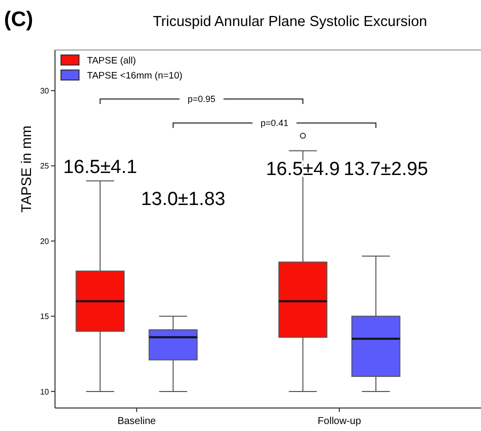 The image size is (481, 431). What do you see at coordinates (290, 22) in the screenshot?
I see `chart-title: Tricuspid Annular Plane Systolic Excursion` at bounding box center [290, 22].